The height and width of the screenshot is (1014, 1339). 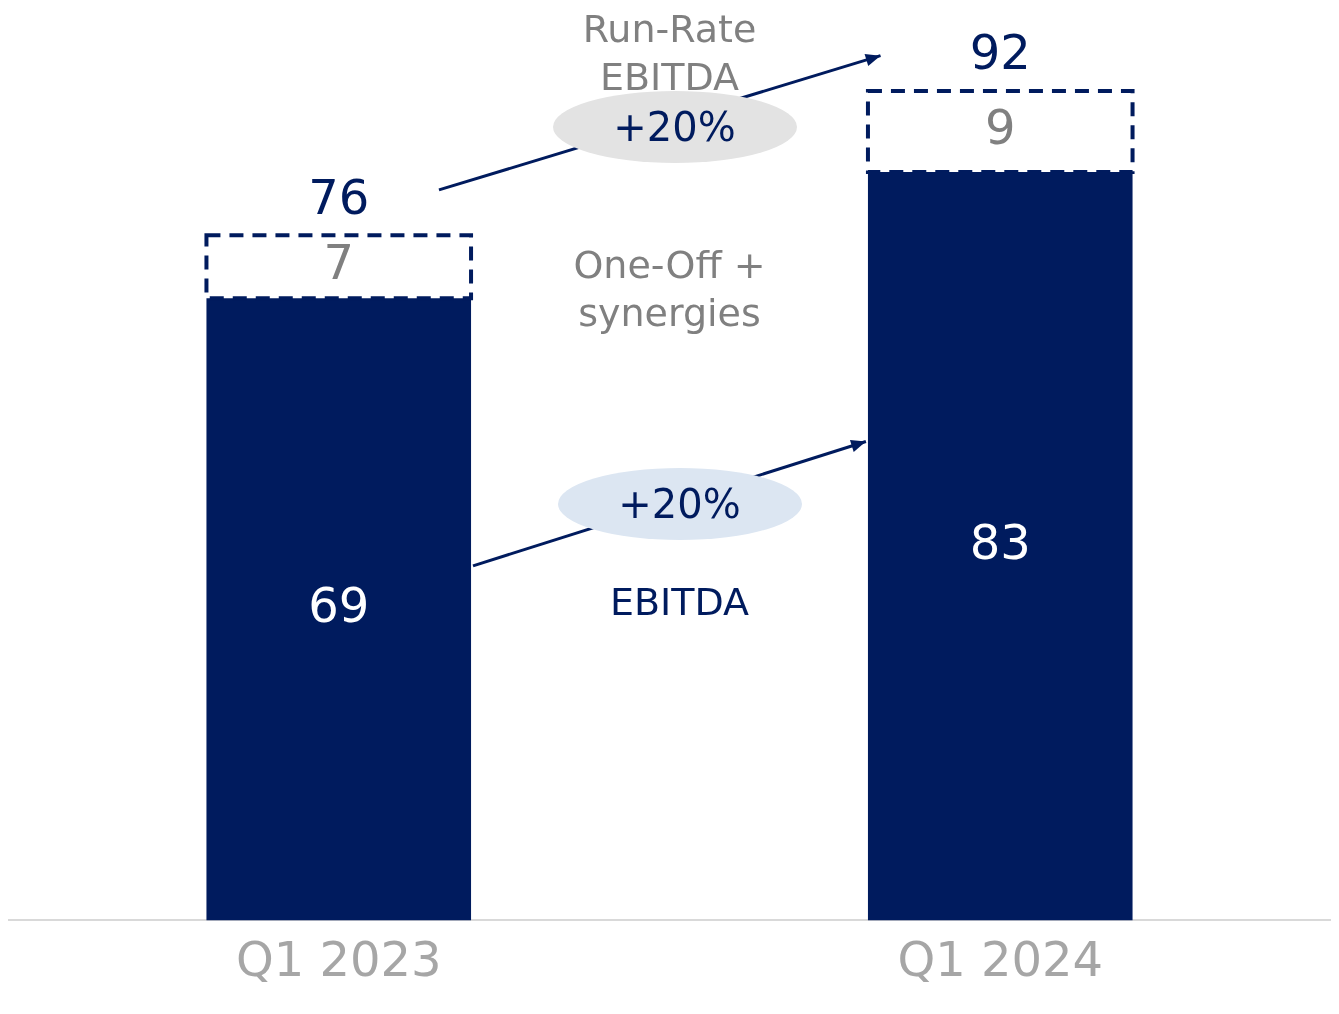 What do you see at coordinates (338, 958) in the screenshot?
I see `x-tick-label: Q1 2023` at bounding box center [338, 958].